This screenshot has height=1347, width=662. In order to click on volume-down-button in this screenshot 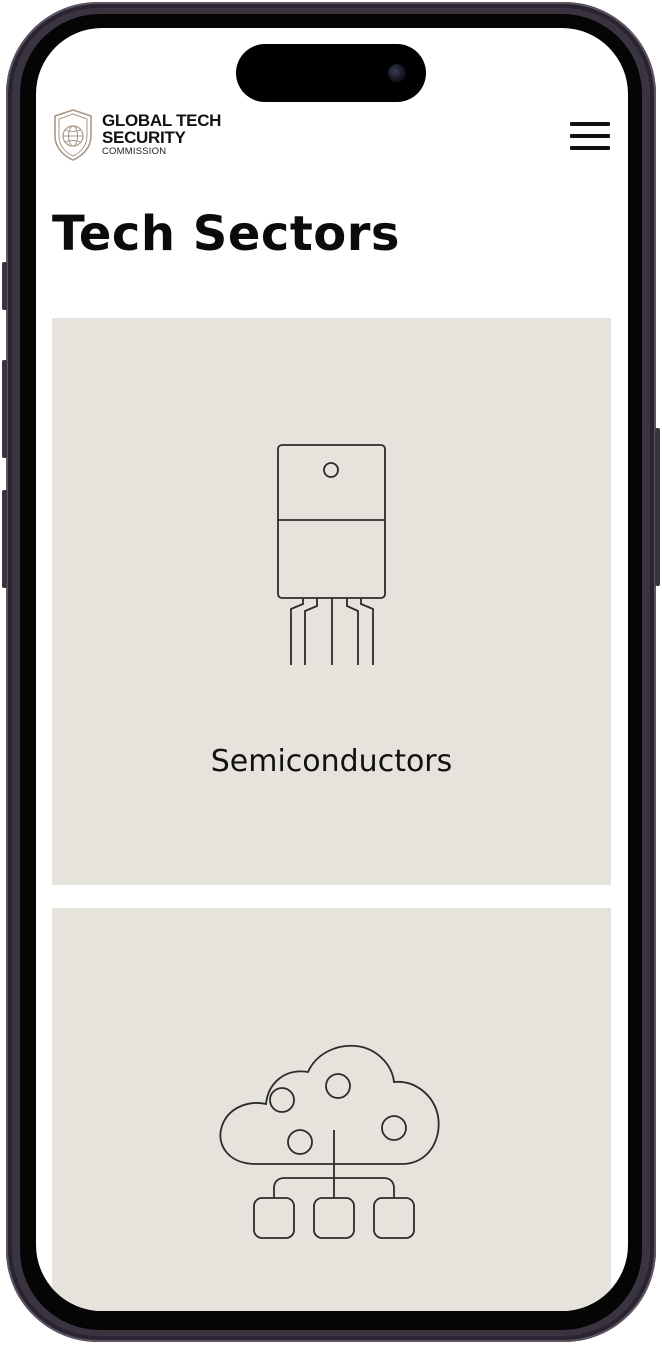, I will do `click(4, 539)`.